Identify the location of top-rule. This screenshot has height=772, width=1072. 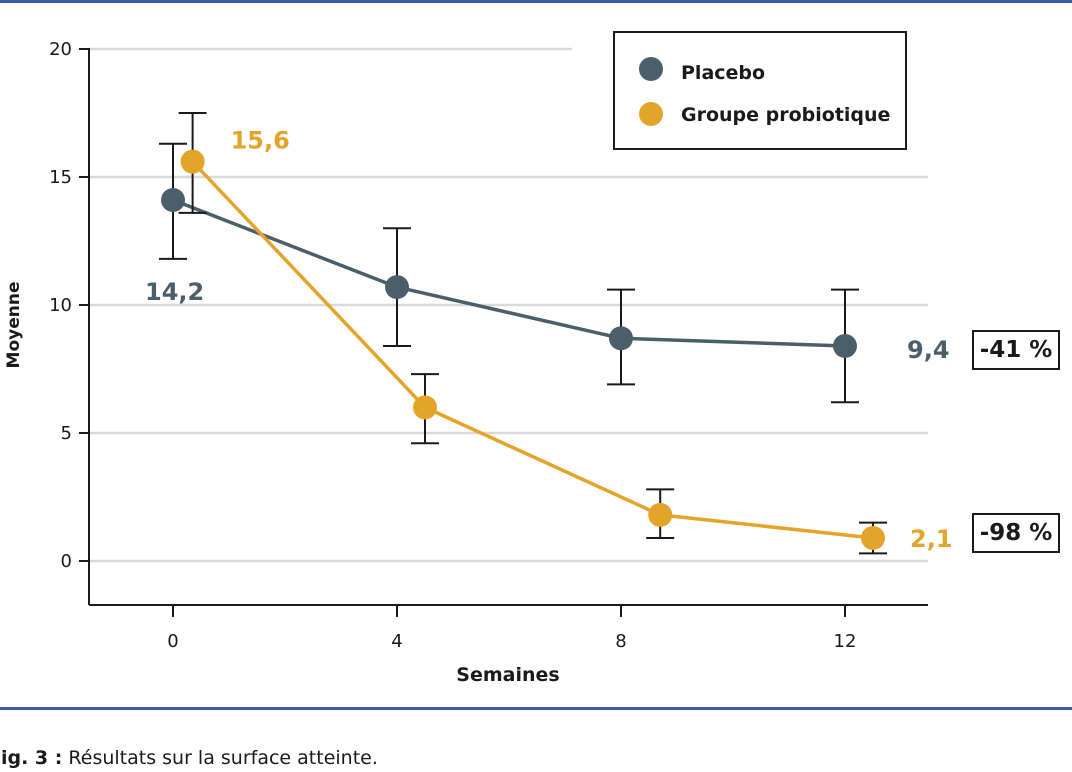
(536, 1).